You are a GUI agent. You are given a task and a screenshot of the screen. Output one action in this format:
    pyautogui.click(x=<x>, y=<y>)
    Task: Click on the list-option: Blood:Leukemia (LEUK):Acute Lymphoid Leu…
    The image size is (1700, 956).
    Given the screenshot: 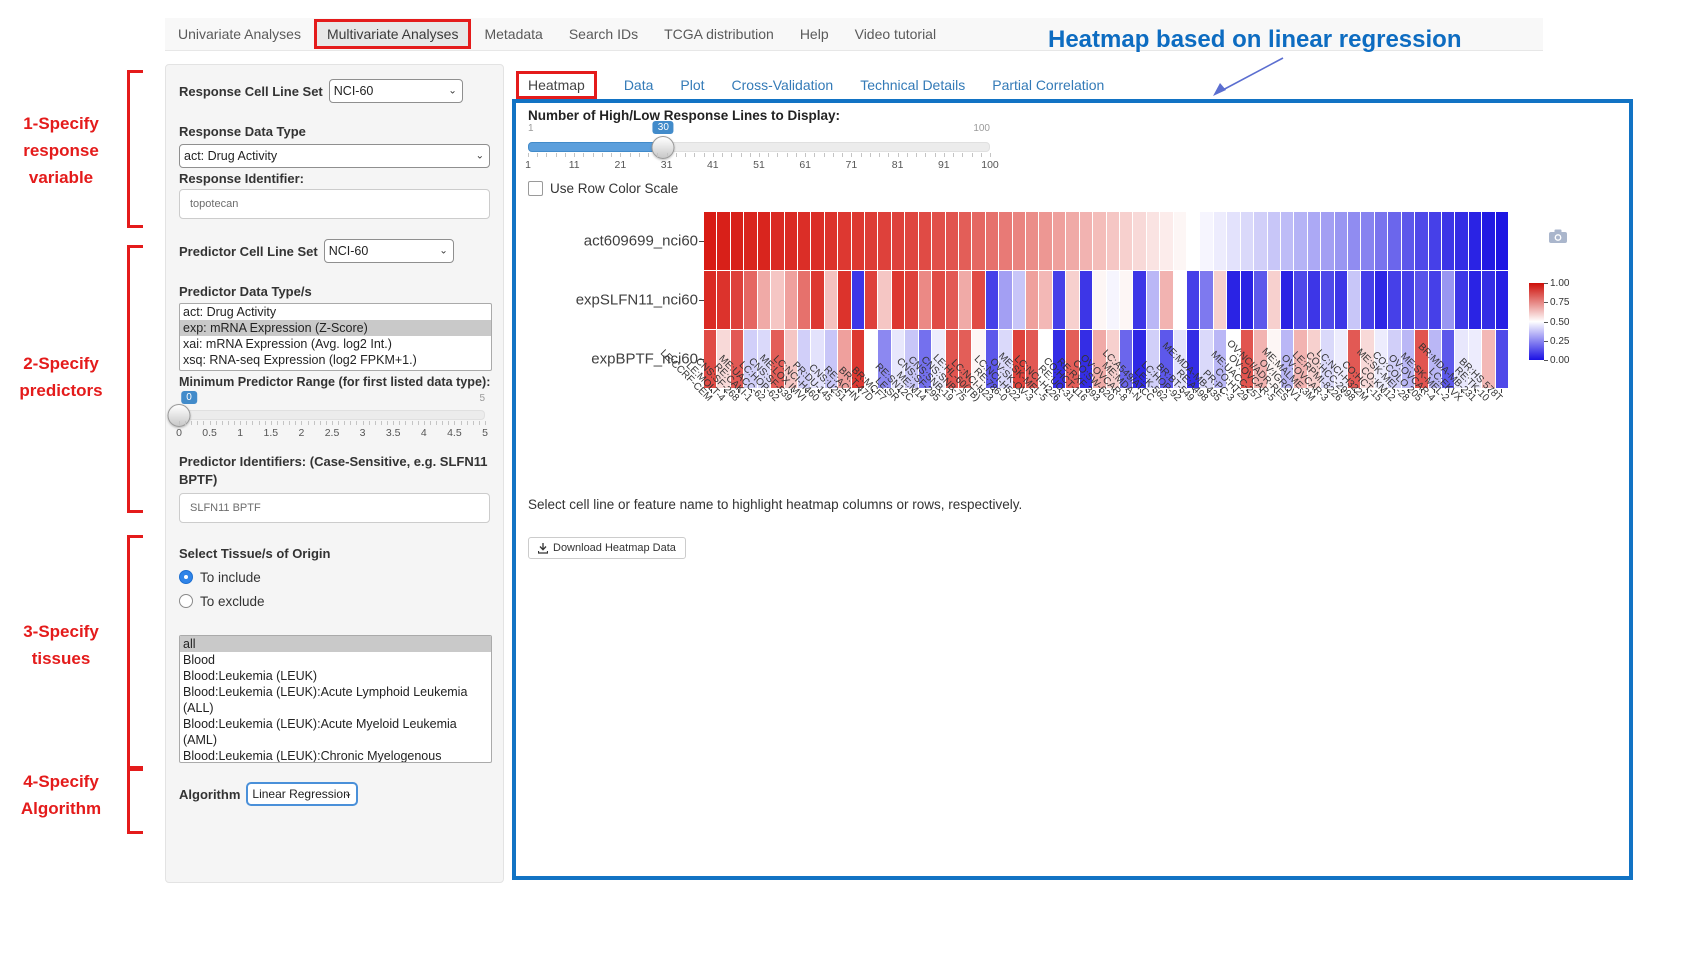 What is the action you would take?
    pyautogui.click(x=325, y=700)
    